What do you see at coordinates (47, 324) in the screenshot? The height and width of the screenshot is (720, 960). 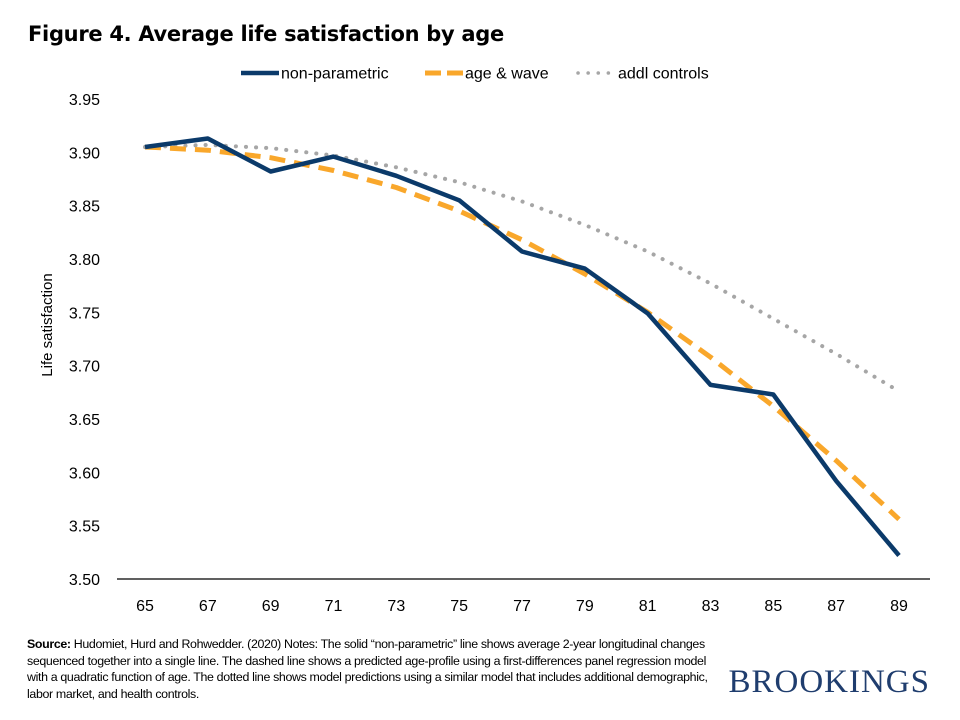 I see `y-axis-label: Life satisfaction` at bounding box center [47, 324].